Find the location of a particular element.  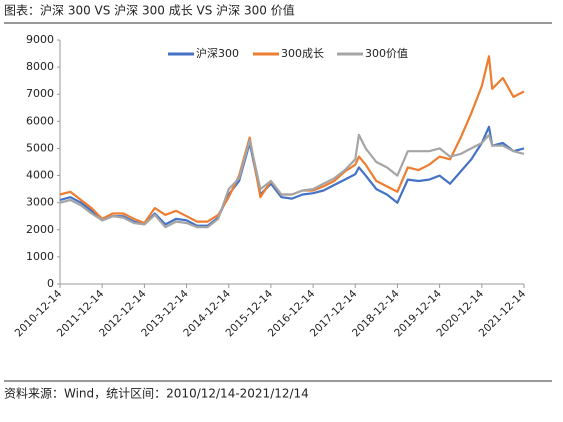

y-tick-label: 2000 is located at coordinates (40, 229).